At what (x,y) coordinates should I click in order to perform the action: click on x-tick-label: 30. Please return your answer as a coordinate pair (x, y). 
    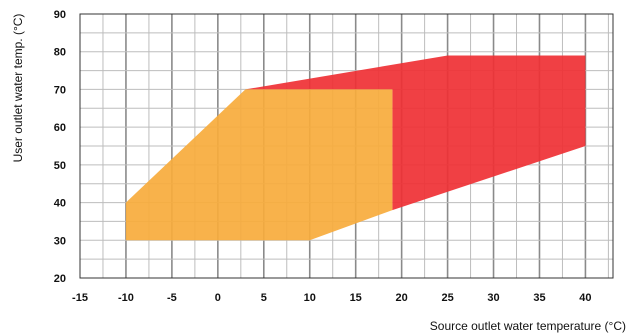
    Looking at the image, I should click on (493, 298).